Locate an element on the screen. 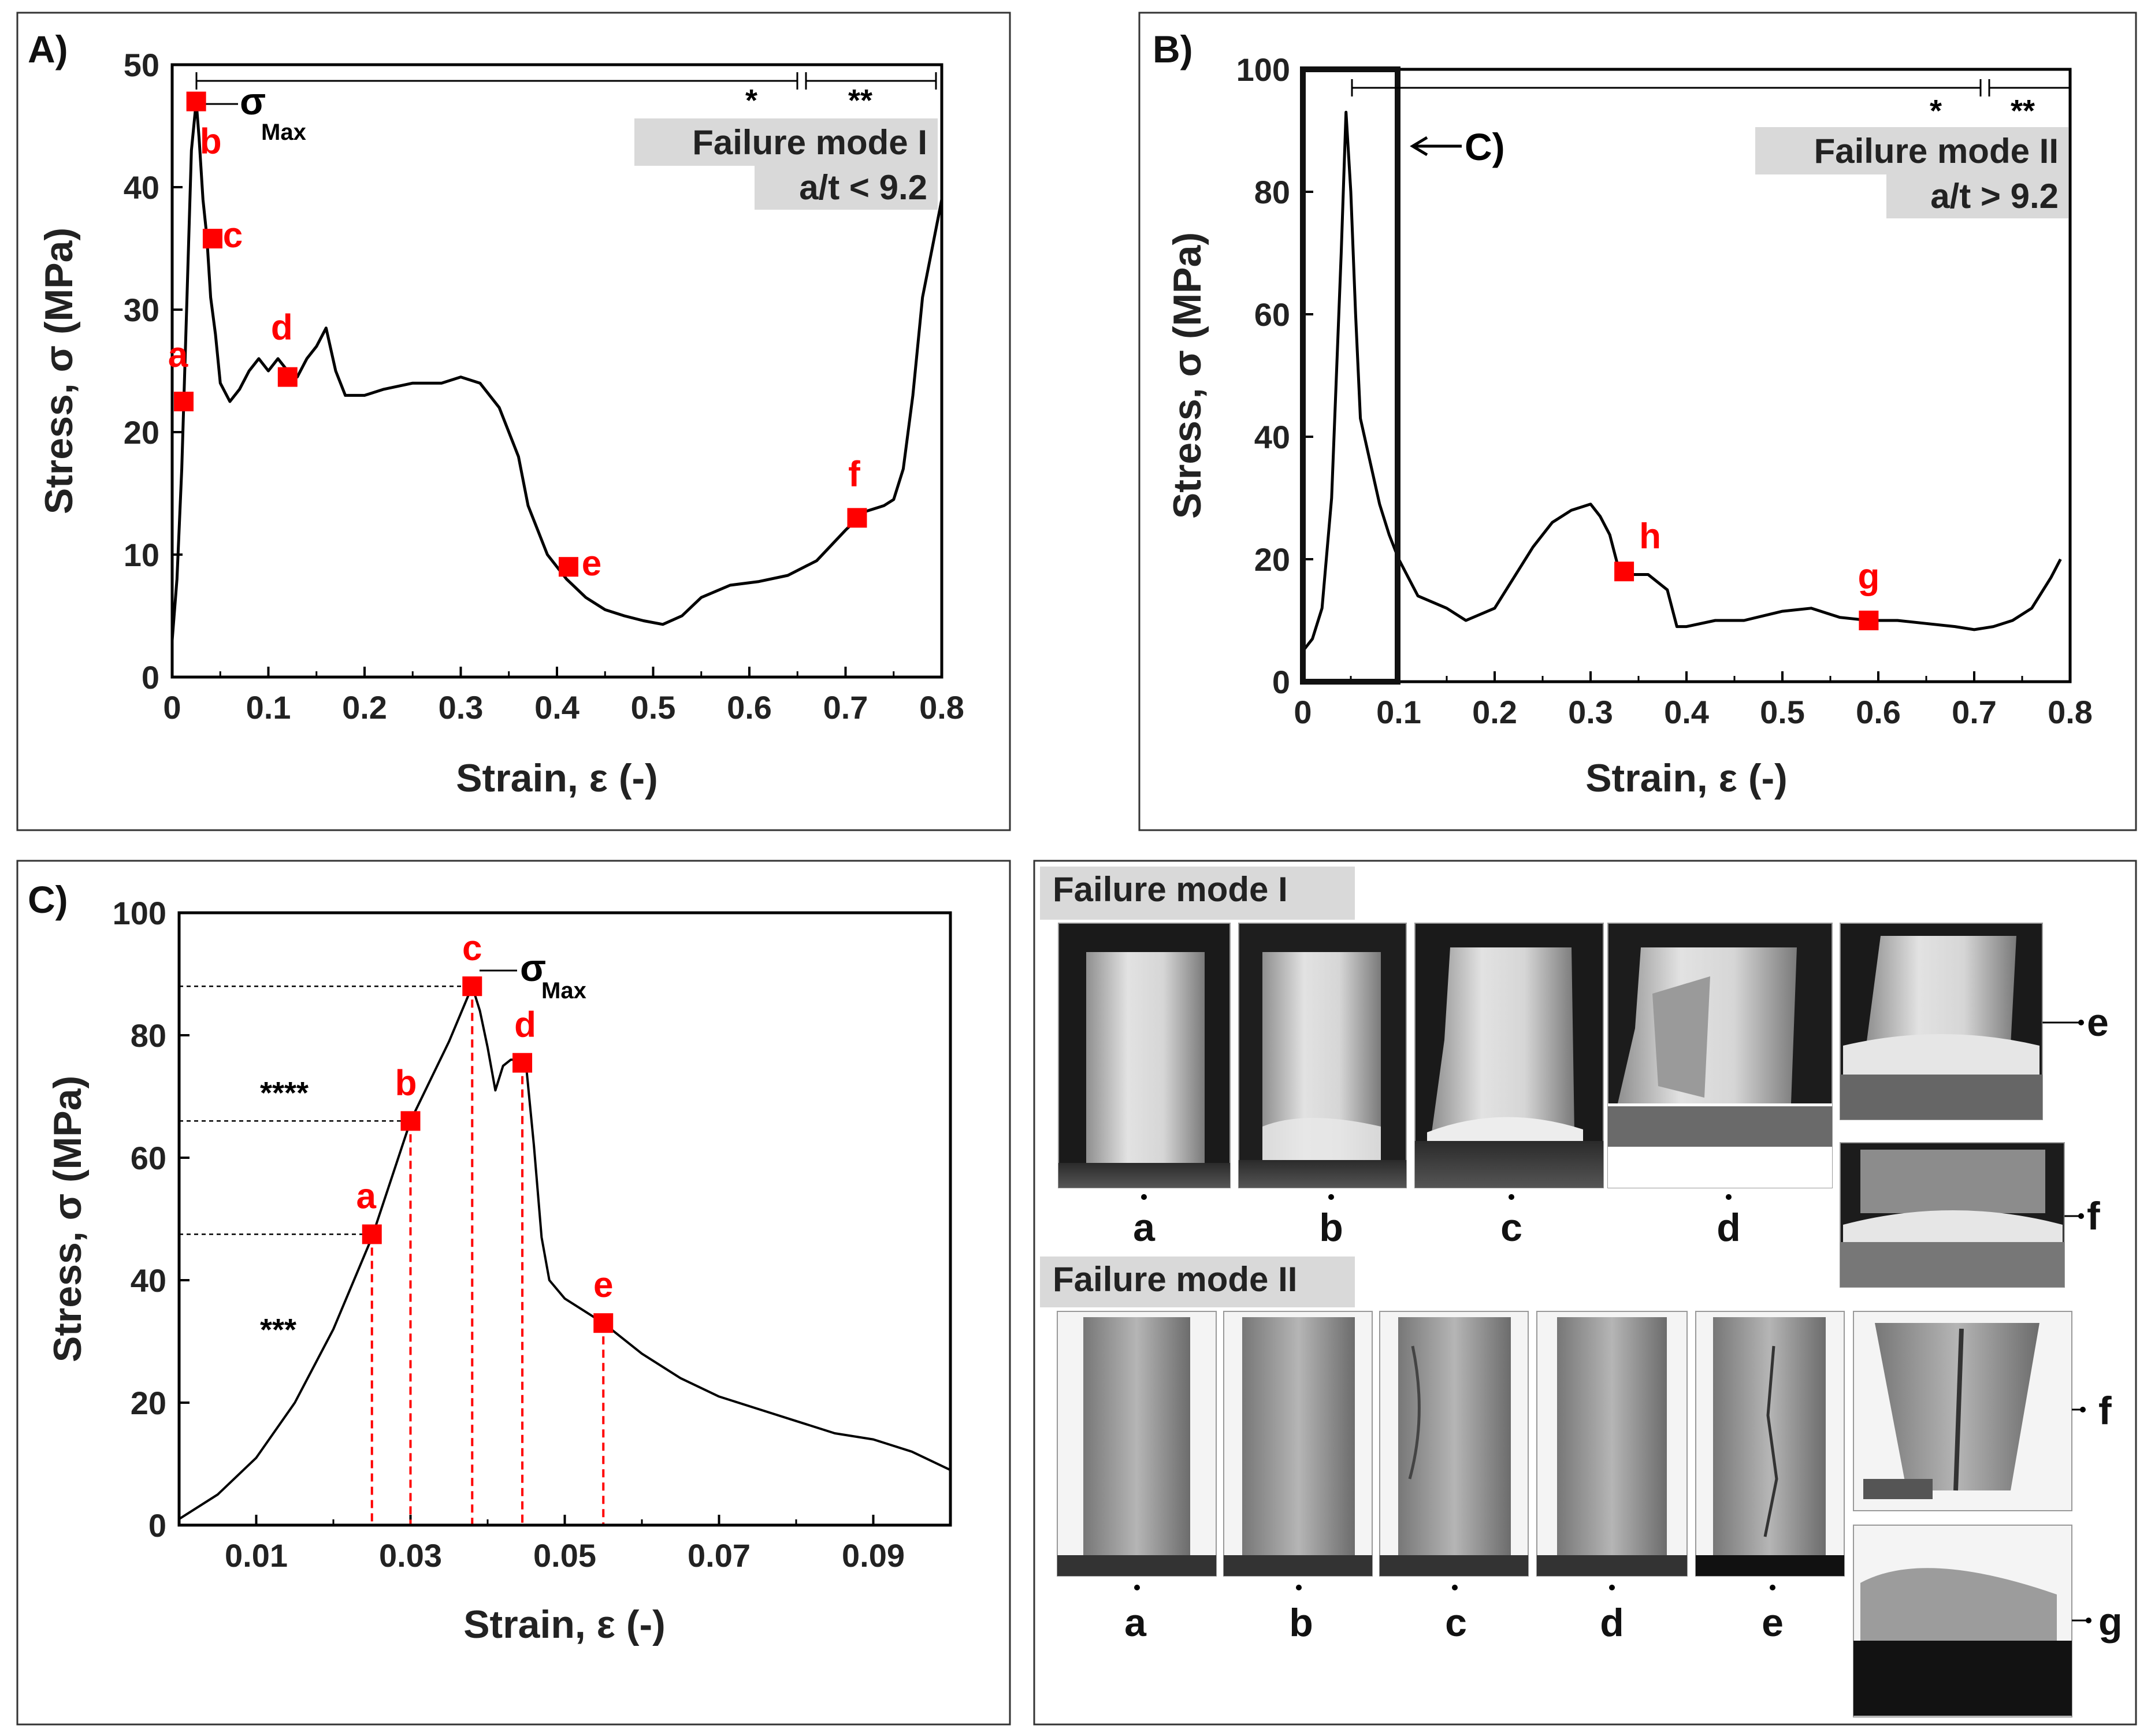 This screenshot has width=2151, height=1736. x-tick-label: 0.03 is located at coordinates (410, 1555).